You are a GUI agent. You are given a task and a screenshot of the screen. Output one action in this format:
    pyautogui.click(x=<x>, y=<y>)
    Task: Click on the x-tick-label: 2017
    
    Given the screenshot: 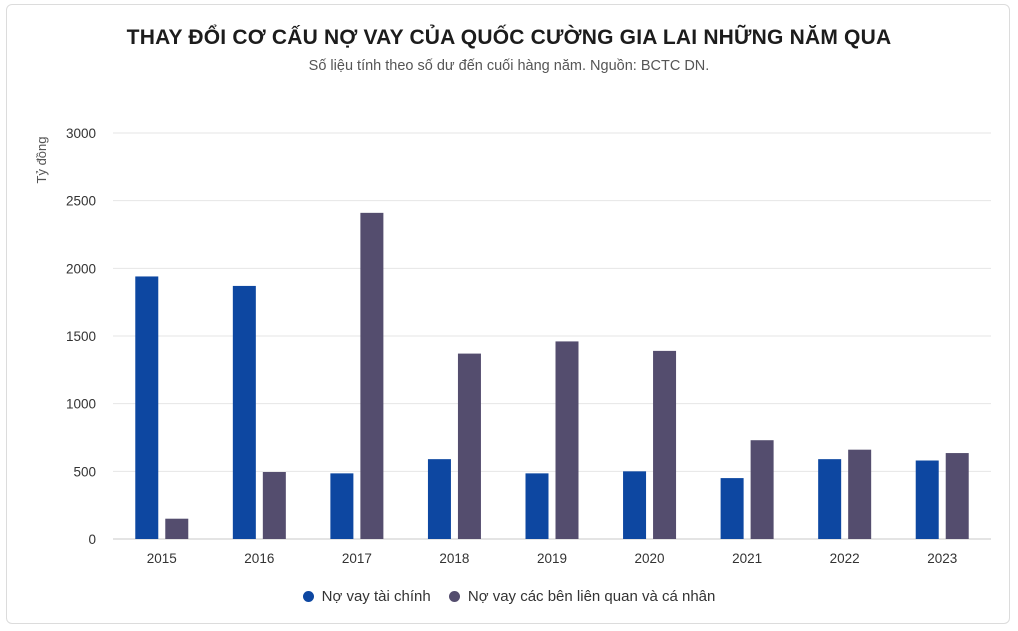 What is the action you would take?
    pyautogui.click(x=357, y=558)
    